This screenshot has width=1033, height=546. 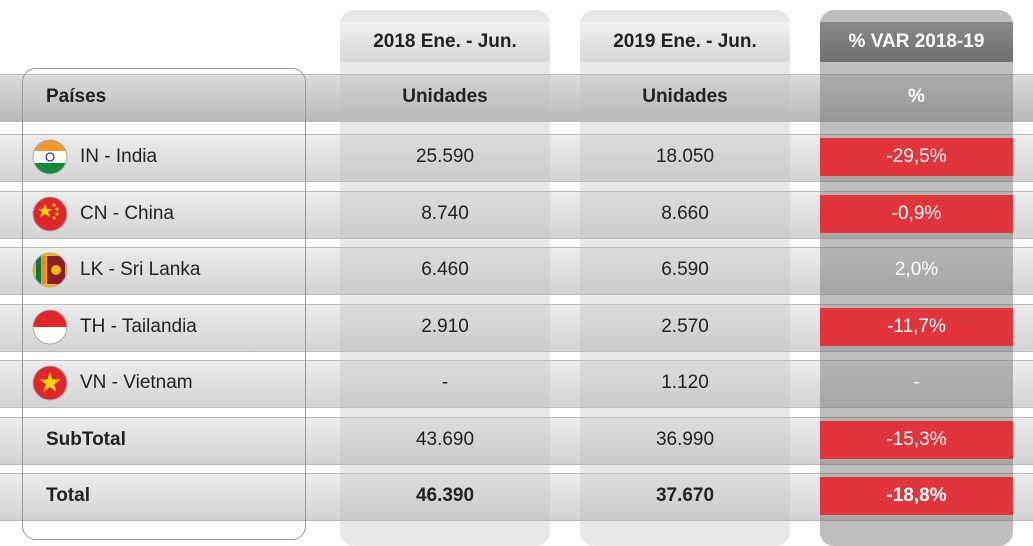 What do you see at coordinates (916, 214) in the screenshot?
I see `table-cell: -0,9%` at bounding box center [916, 214].